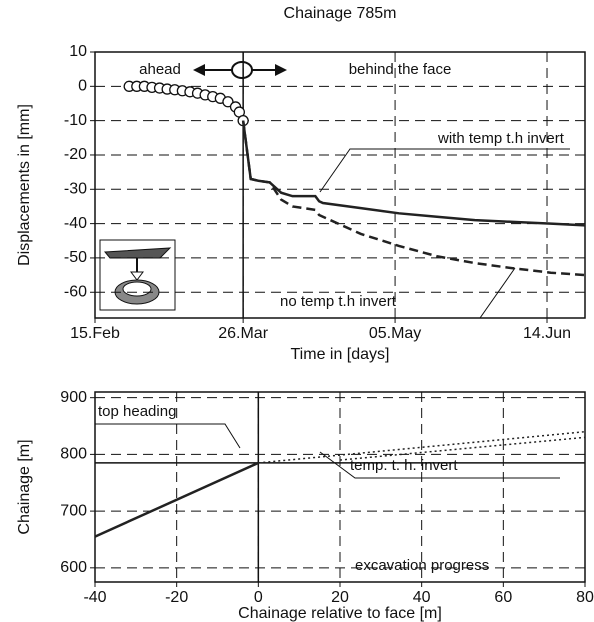 This screenshot has height=622, width=594. I want to click on annotation: behind the face, so click(400, 69).